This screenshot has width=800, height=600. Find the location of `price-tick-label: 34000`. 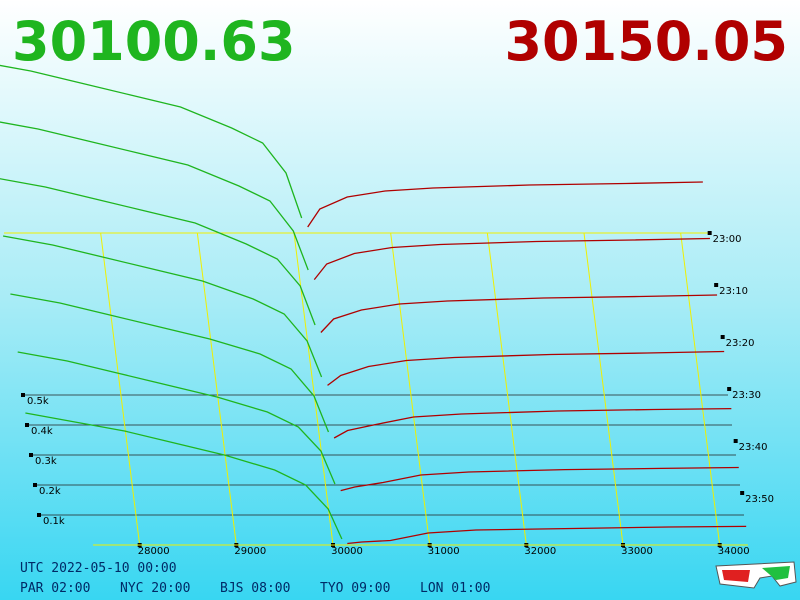

price-tick-label: 34000 is located at coordinates (734, 551).